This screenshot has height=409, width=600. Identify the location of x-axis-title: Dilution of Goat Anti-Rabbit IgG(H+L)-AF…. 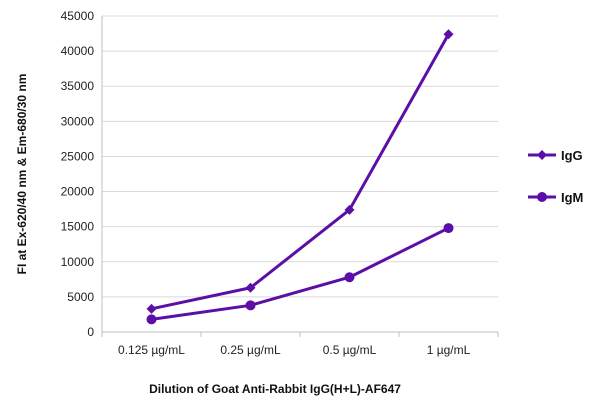
(275, 389).